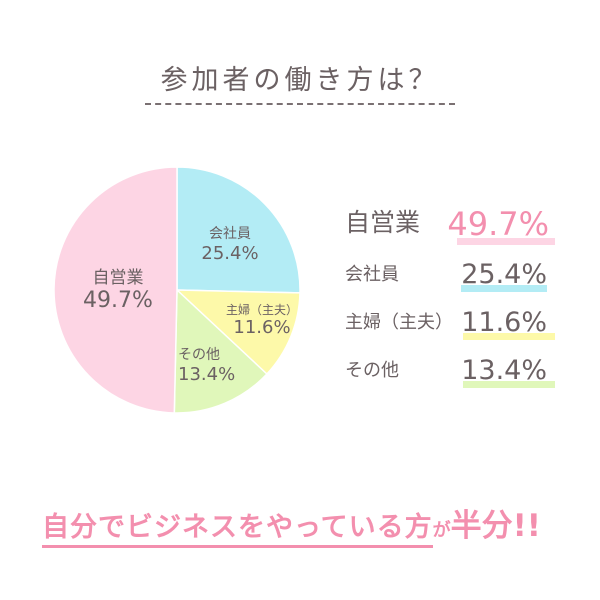 The height and width of the screenshot is (600, 600). I want to click on pie-label-self-employed: 自営業 49.7%, so click(118, 291).